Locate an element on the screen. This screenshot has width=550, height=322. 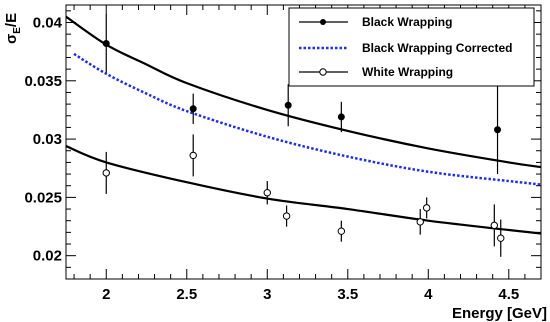
x-tick-label: 4.5 is located at coordinates (508, 294).